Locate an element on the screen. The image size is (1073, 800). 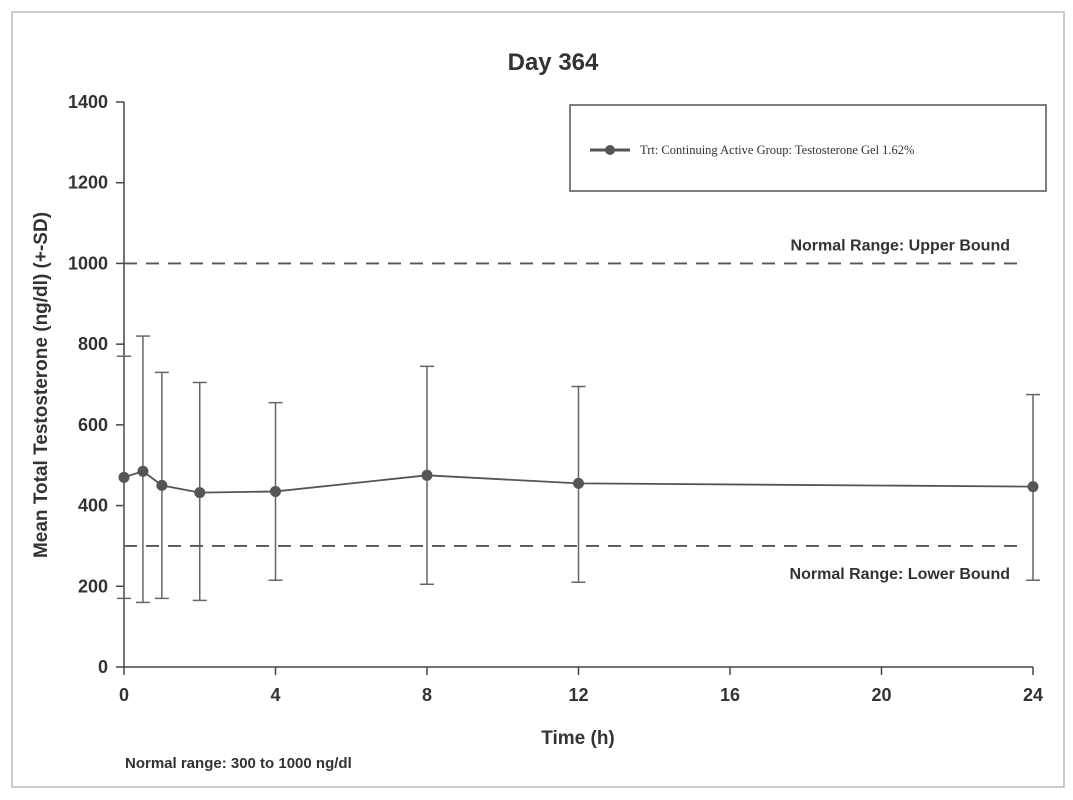
legend-box is located at coordinates (808, 148).